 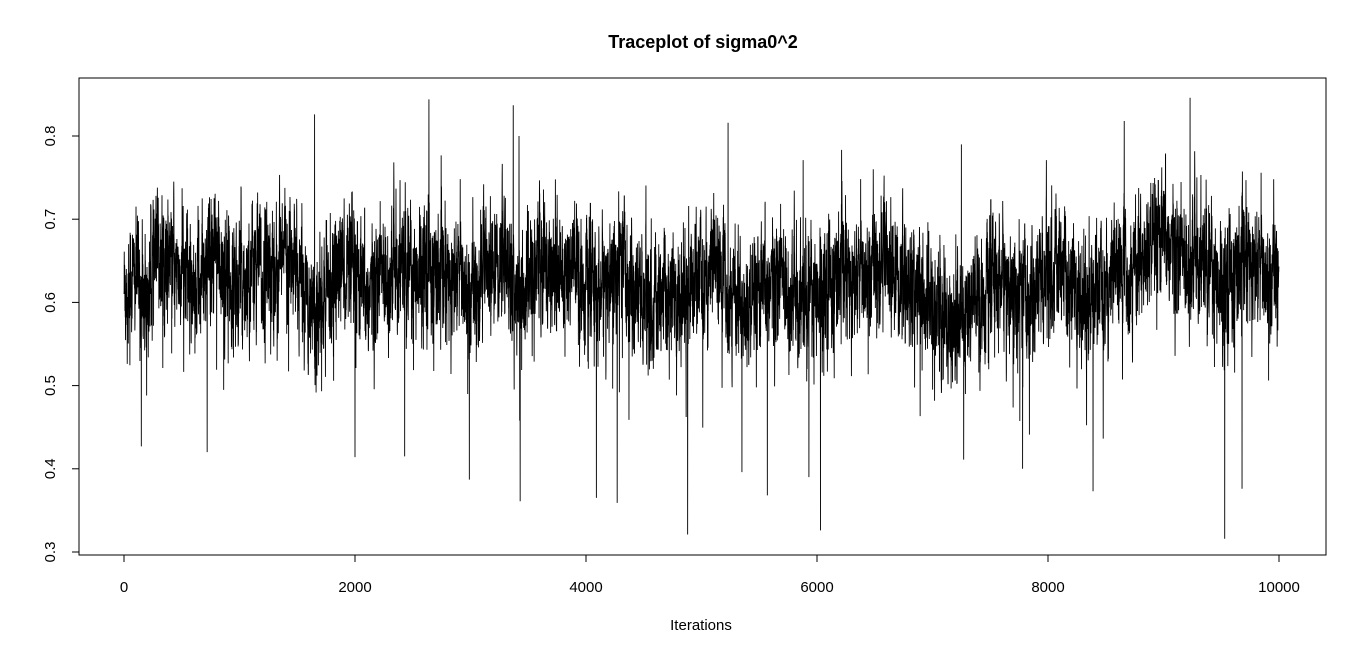 I want to click on x-tick-label: 10000, so click(x=1279, y=587).